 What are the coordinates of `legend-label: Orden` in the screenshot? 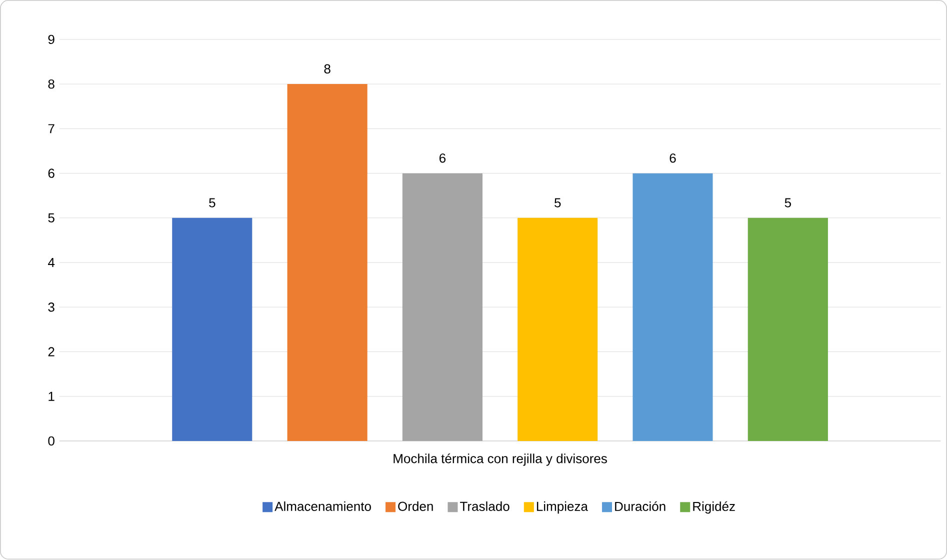 It's located at (415, 507).